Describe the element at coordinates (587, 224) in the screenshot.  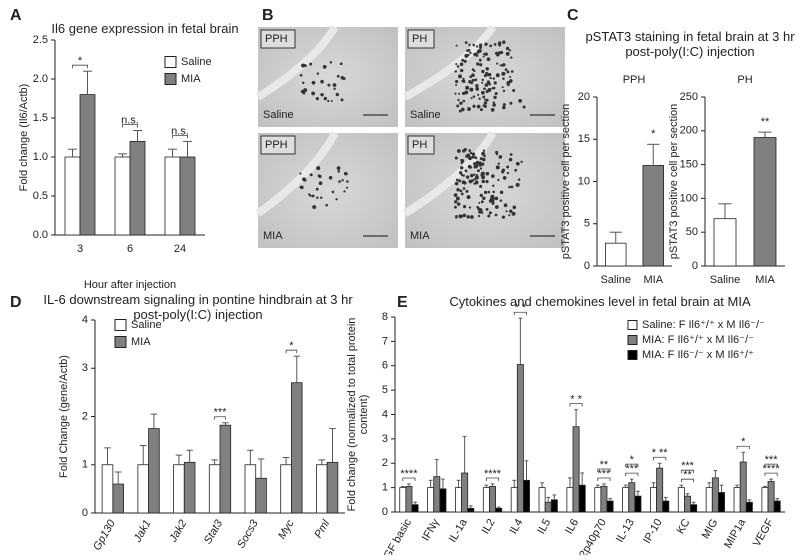
I see `y-tick-label: 5` at that location.